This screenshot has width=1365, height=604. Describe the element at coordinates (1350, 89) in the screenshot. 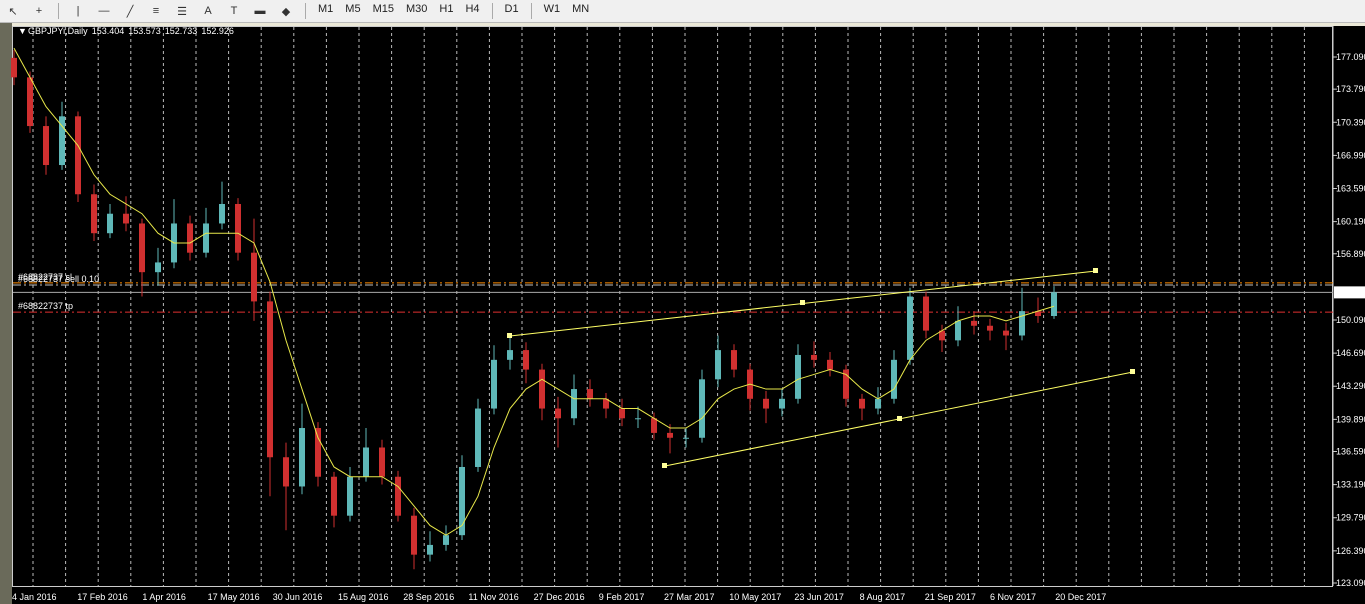

I see `y-tick-label: 173.790` at that location.